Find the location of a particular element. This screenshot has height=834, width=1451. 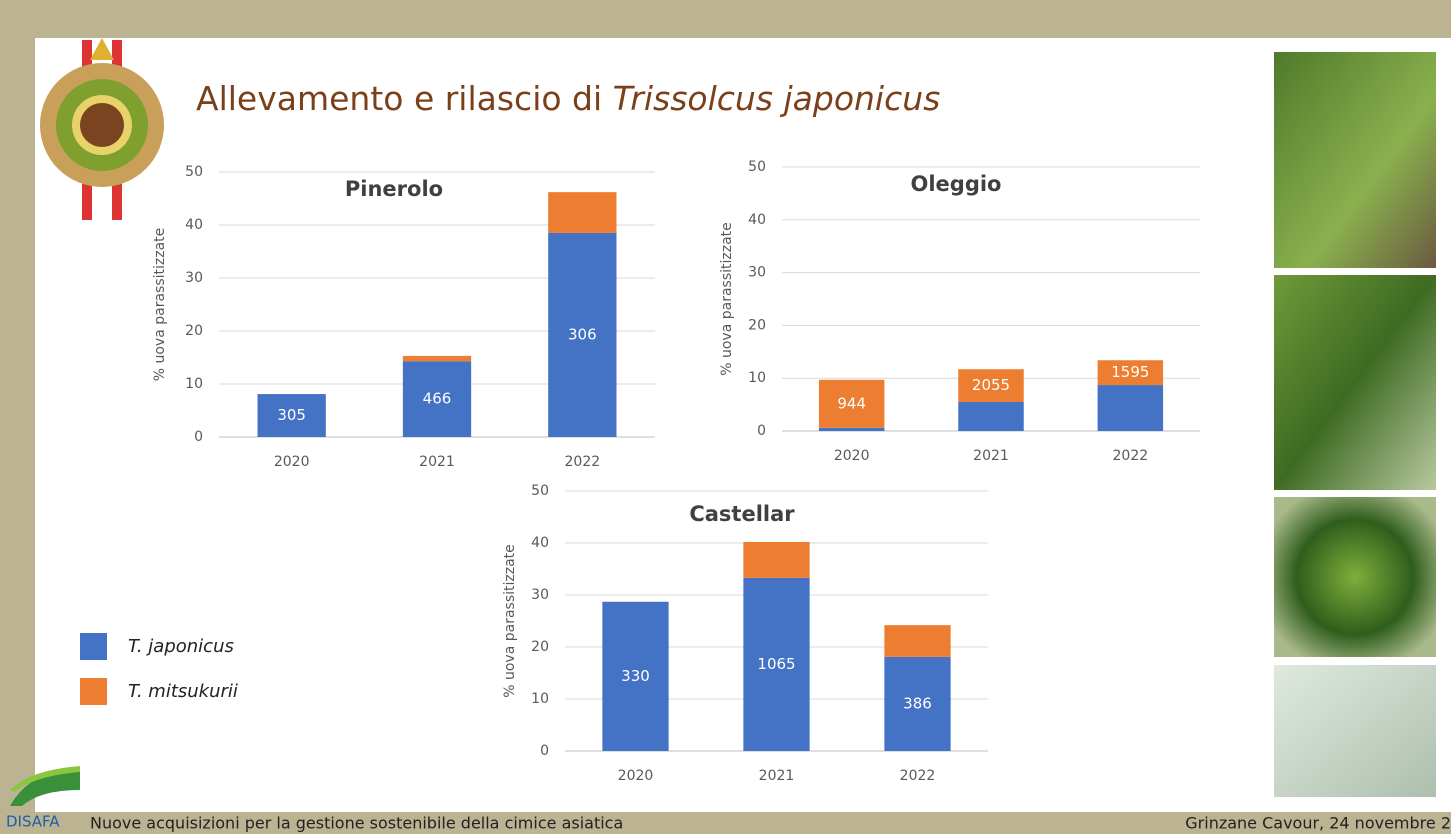

logo is located at coordinates (102, 129).